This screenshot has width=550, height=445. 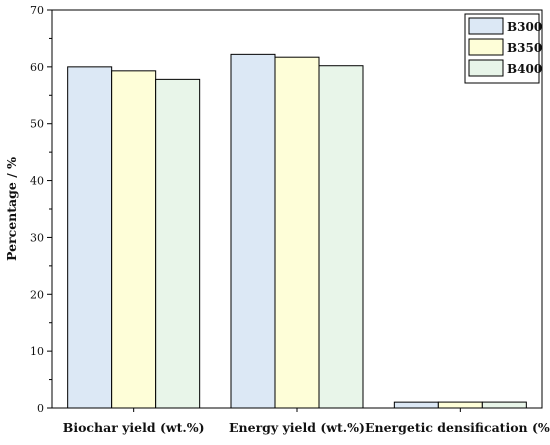 What do you see at coordinates (37, 181) in the screenshot?
I see `y-tick-label: 40` at bounding box center [37, 181].